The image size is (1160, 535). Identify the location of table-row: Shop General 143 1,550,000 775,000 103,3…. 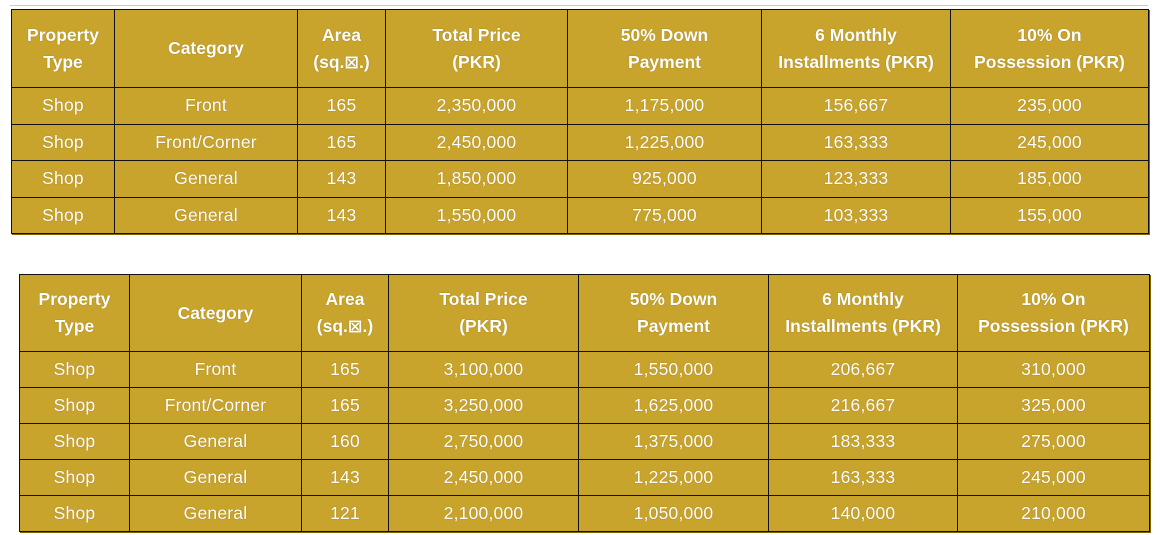
(580, 215).